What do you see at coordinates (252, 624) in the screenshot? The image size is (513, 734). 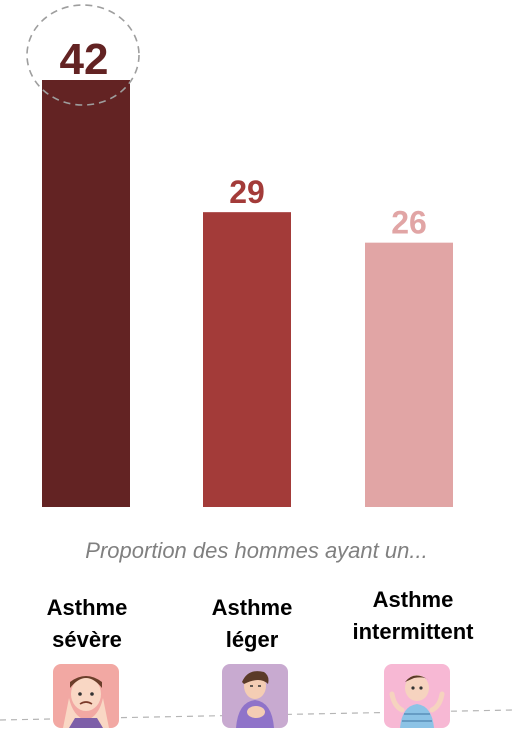 I see `category-label-mild: Asthme léger` at bounding box center [252, 624].